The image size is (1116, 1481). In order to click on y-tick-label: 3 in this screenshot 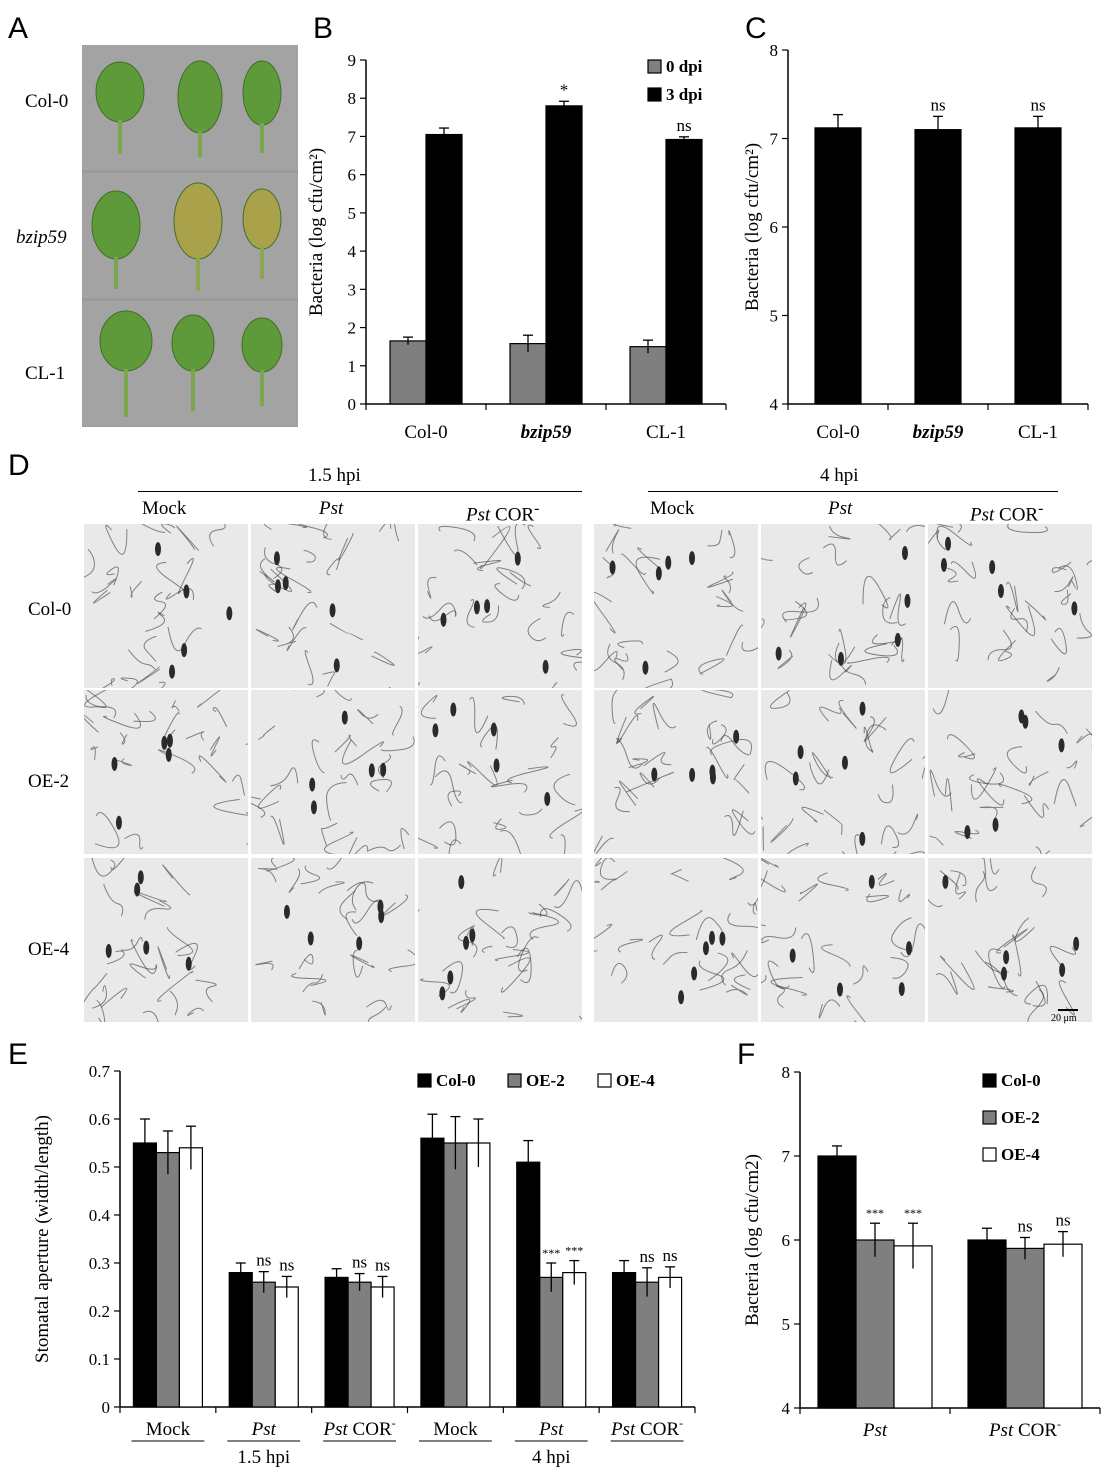, I will do `click(352, 289)`.